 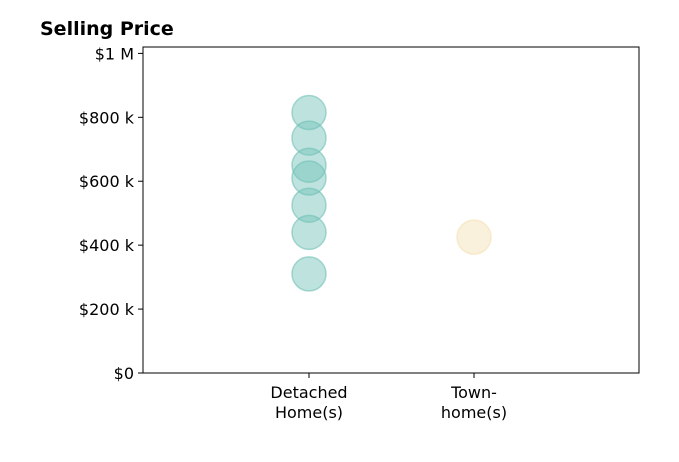 I want to click on scatter-points, so click(x=391, y=193).